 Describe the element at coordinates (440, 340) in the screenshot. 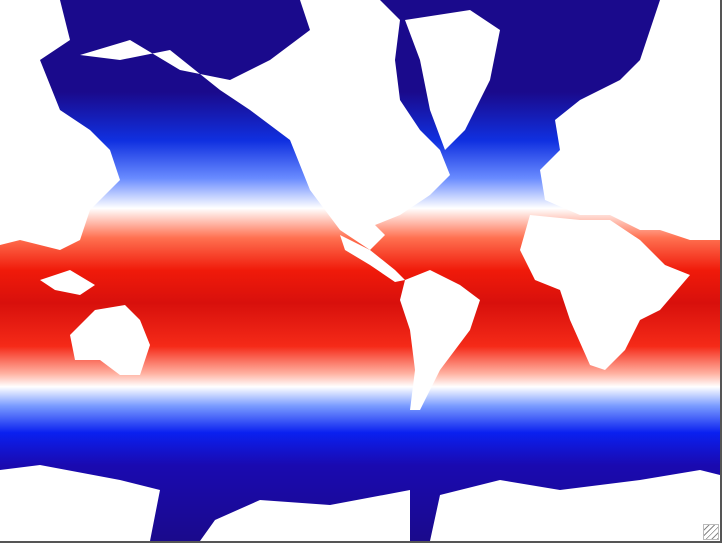

I see `south-america` at that location.